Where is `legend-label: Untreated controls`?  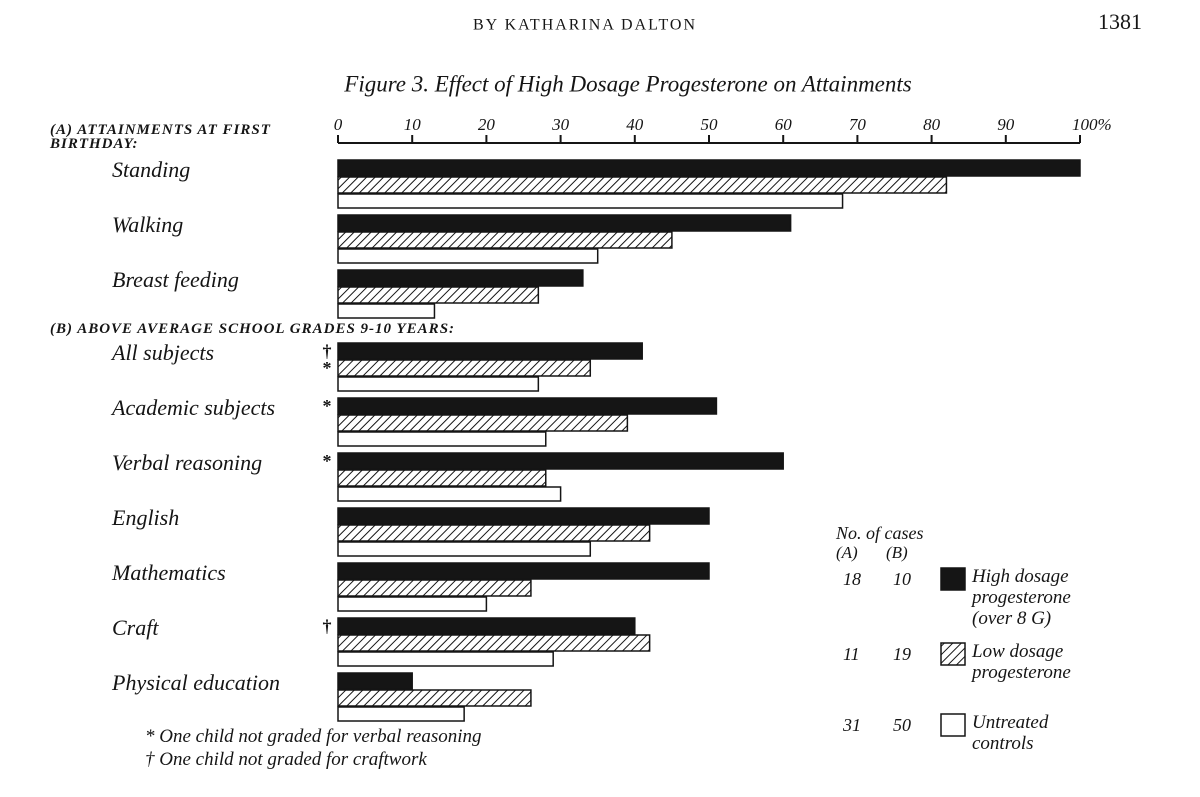 legend-label: Untreated controls is located at coordinates (1010, 733).